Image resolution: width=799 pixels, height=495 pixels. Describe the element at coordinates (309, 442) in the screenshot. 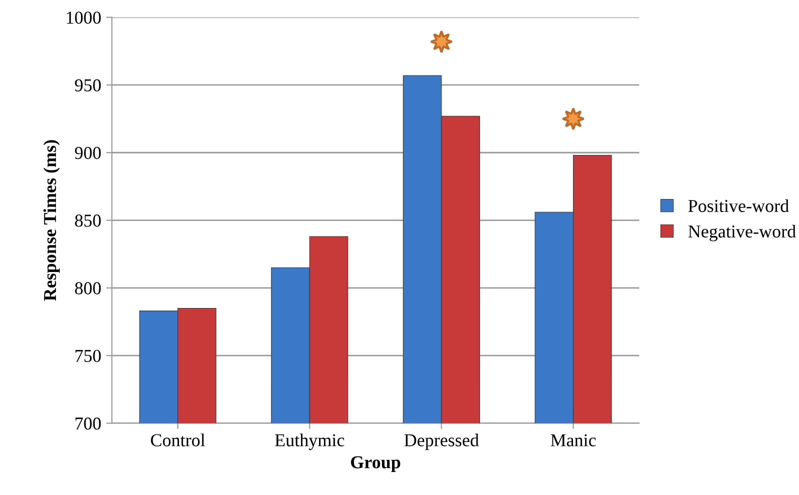

I see `x-tick-label: Euthymic` at that location.